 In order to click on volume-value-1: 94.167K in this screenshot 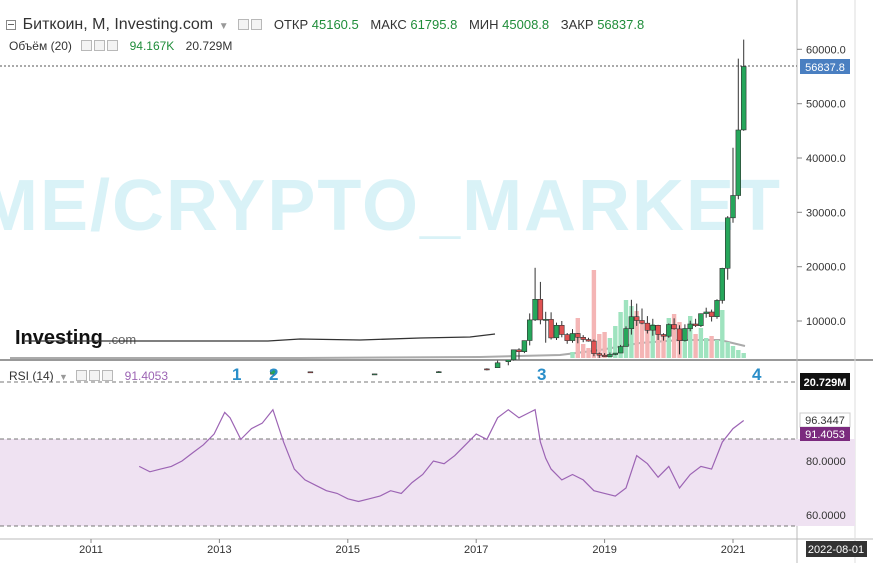, I will do `click(152, 46)`.